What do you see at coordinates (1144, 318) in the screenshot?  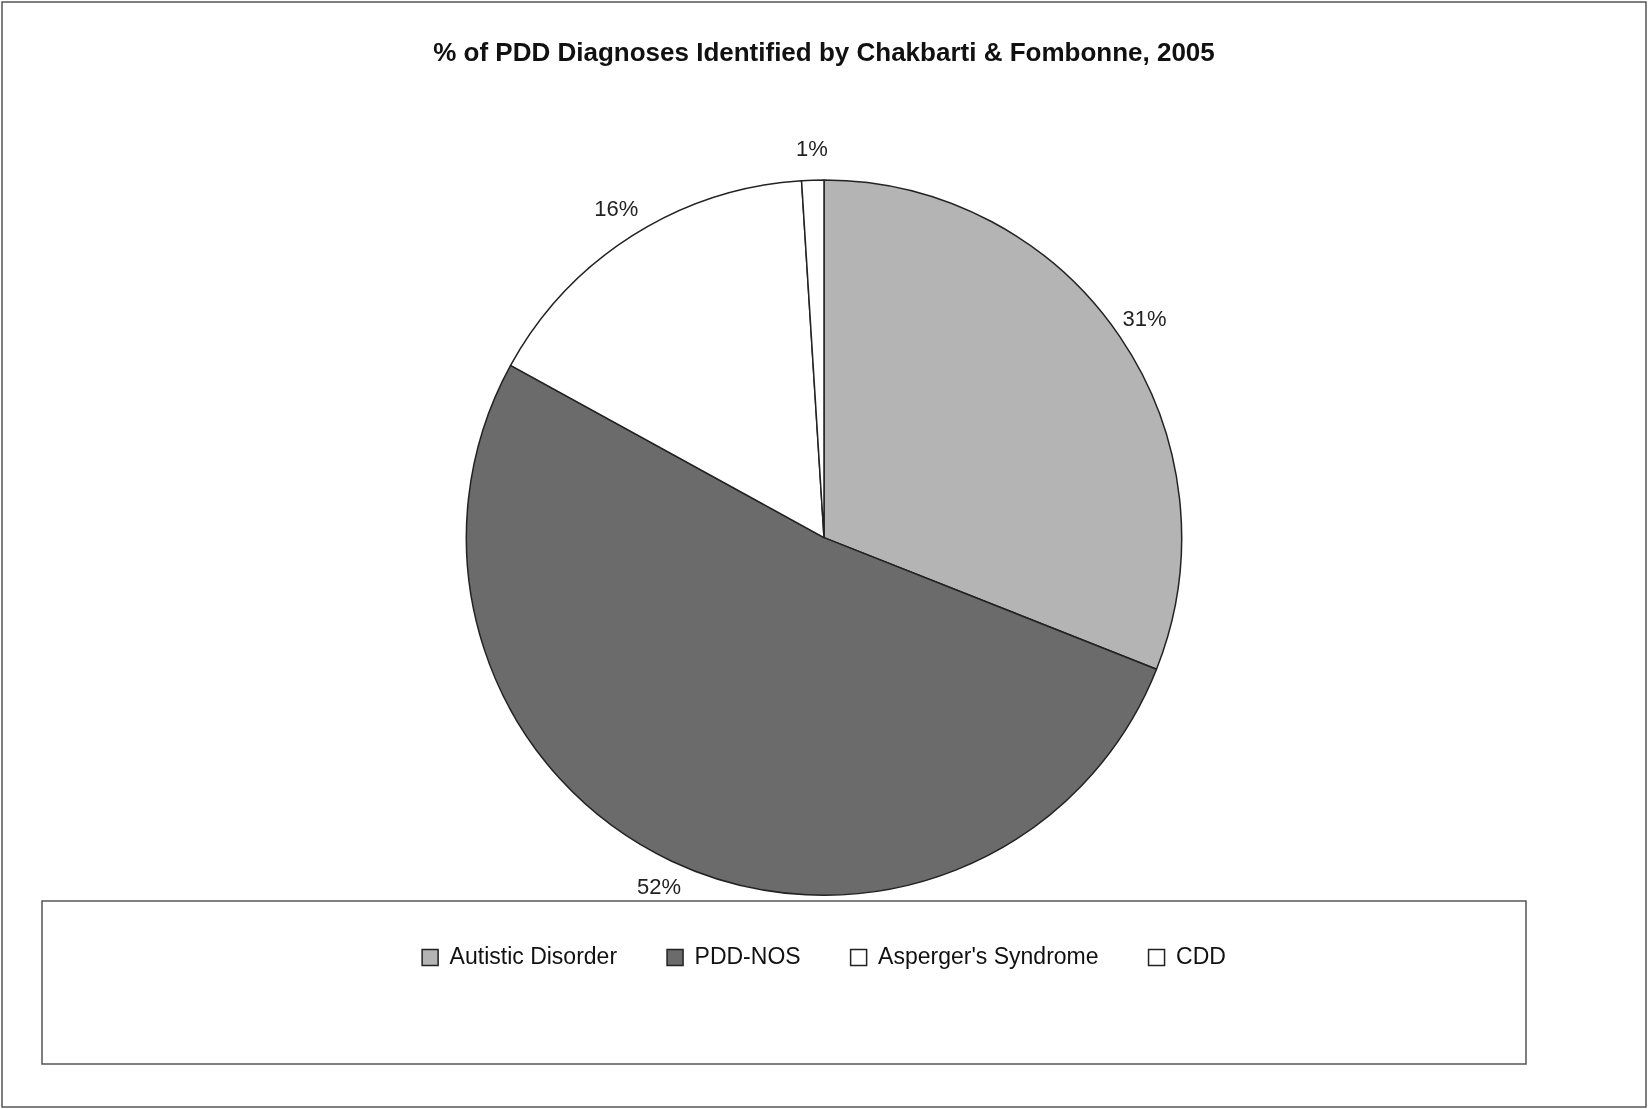 I see `data-label: 31%` at bounding box center [1144, 318].